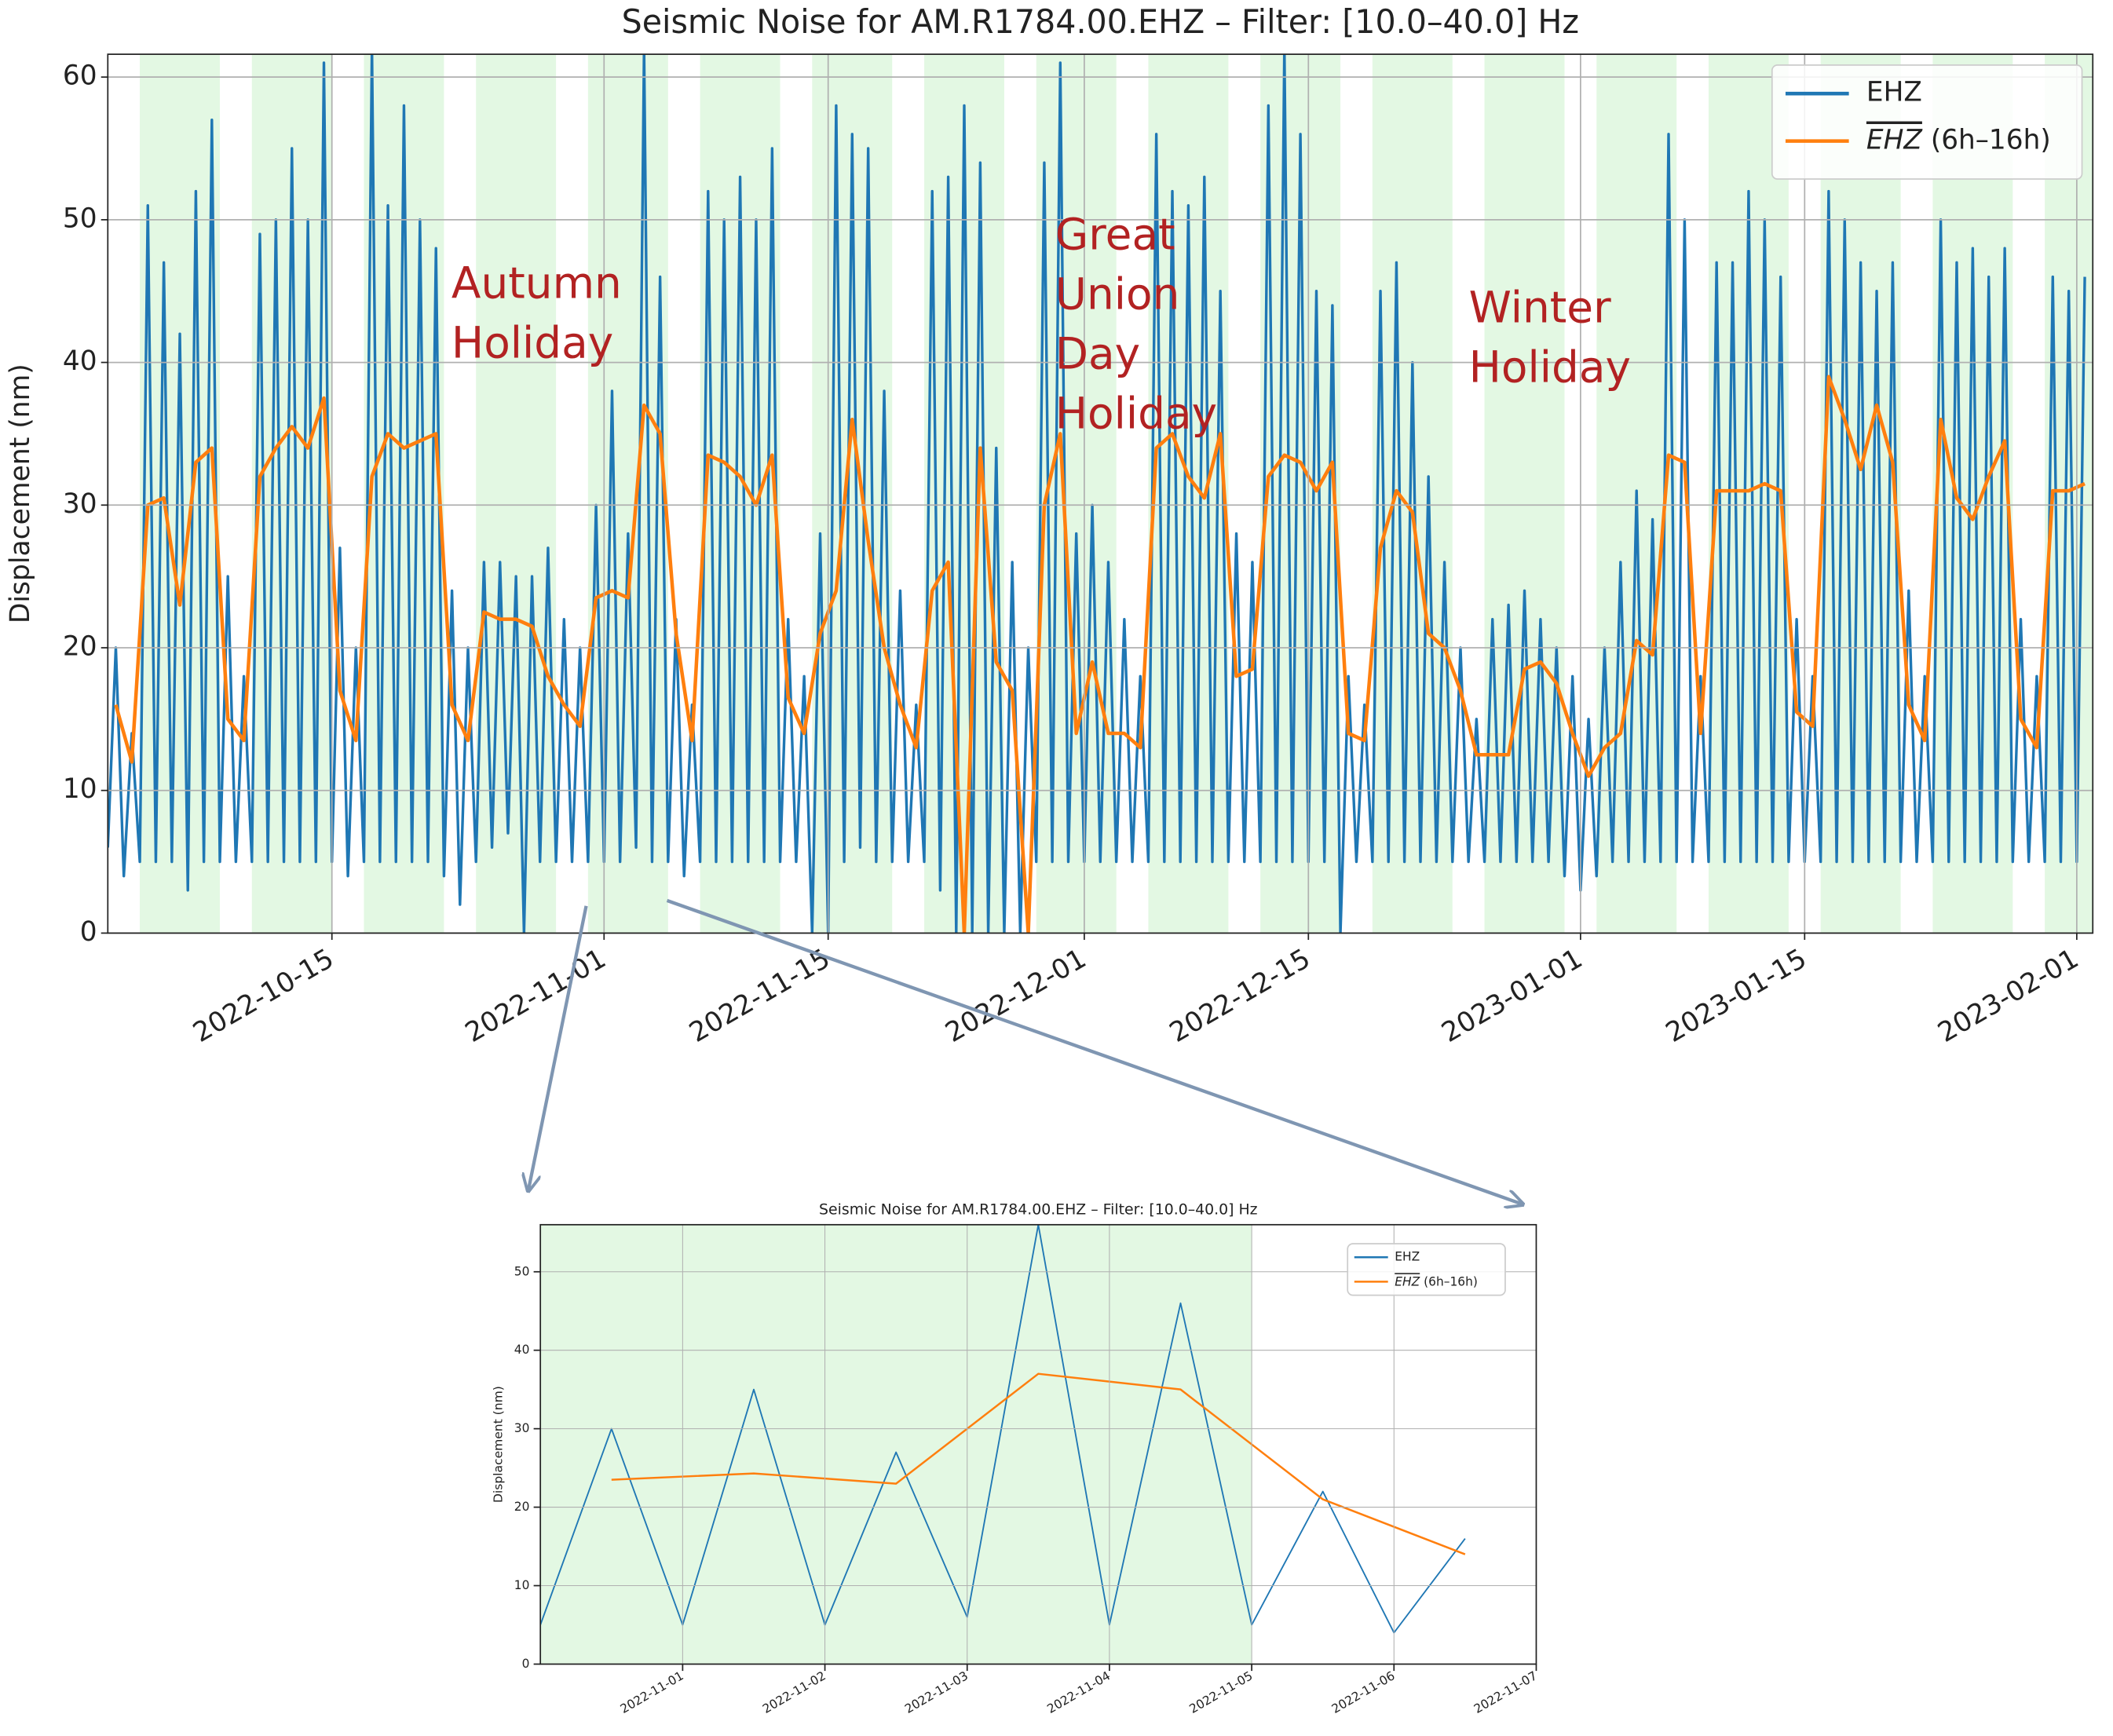 This screenshot has width=2113, height=1736. What do you see at coordinates (1078, 1692) in the screenshot?
I see `x-tick-label: 2022-11-04` at bounding box center [1078, 1692].